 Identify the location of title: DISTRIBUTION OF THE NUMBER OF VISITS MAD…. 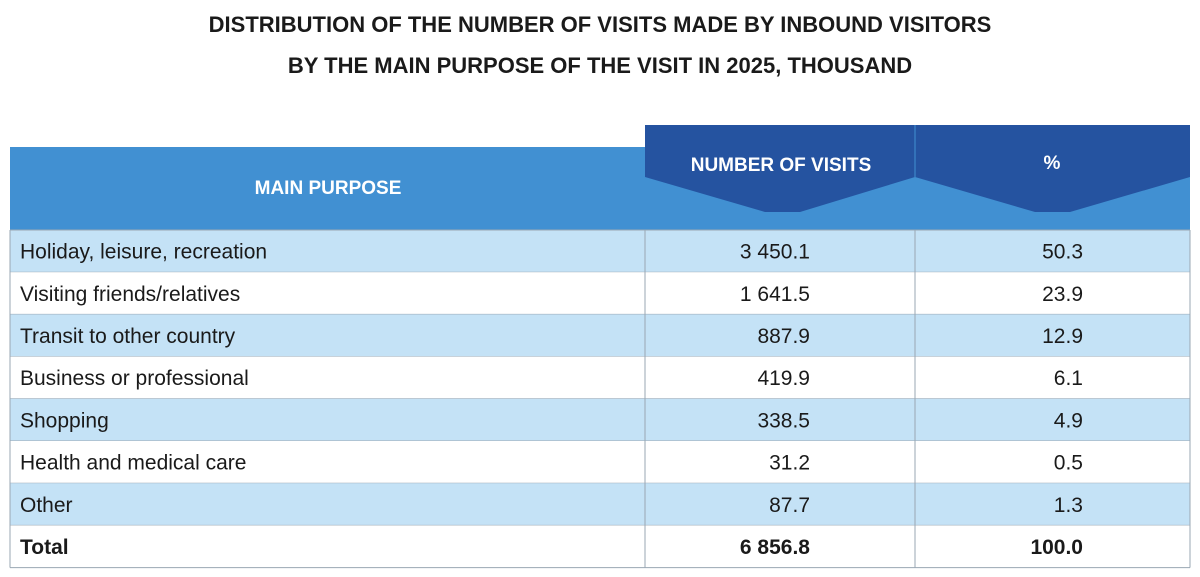
(600, 24).